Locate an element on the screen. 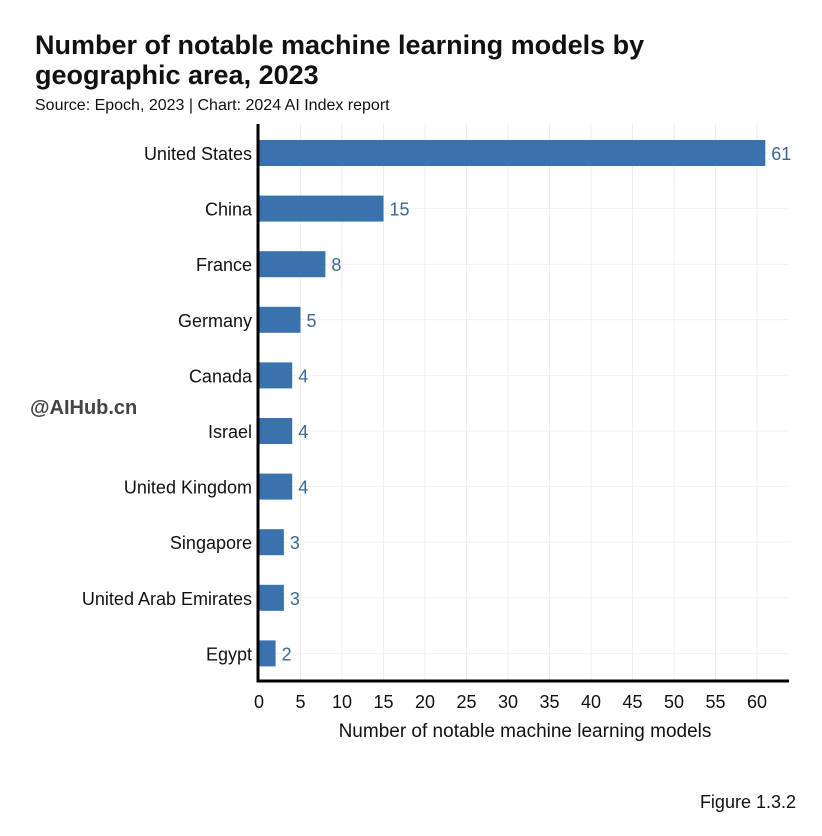 The height and width of the screenshot is (836, 822). category-label: Canada is located at coordinates (221, 376).